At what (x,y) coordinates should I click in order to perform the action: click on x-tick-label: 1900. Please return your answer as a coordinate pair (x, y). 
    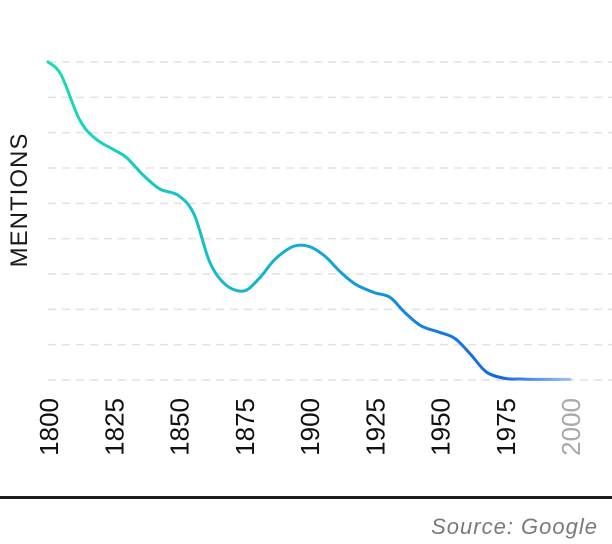
    Looking at the image, I should click on (310, 427).